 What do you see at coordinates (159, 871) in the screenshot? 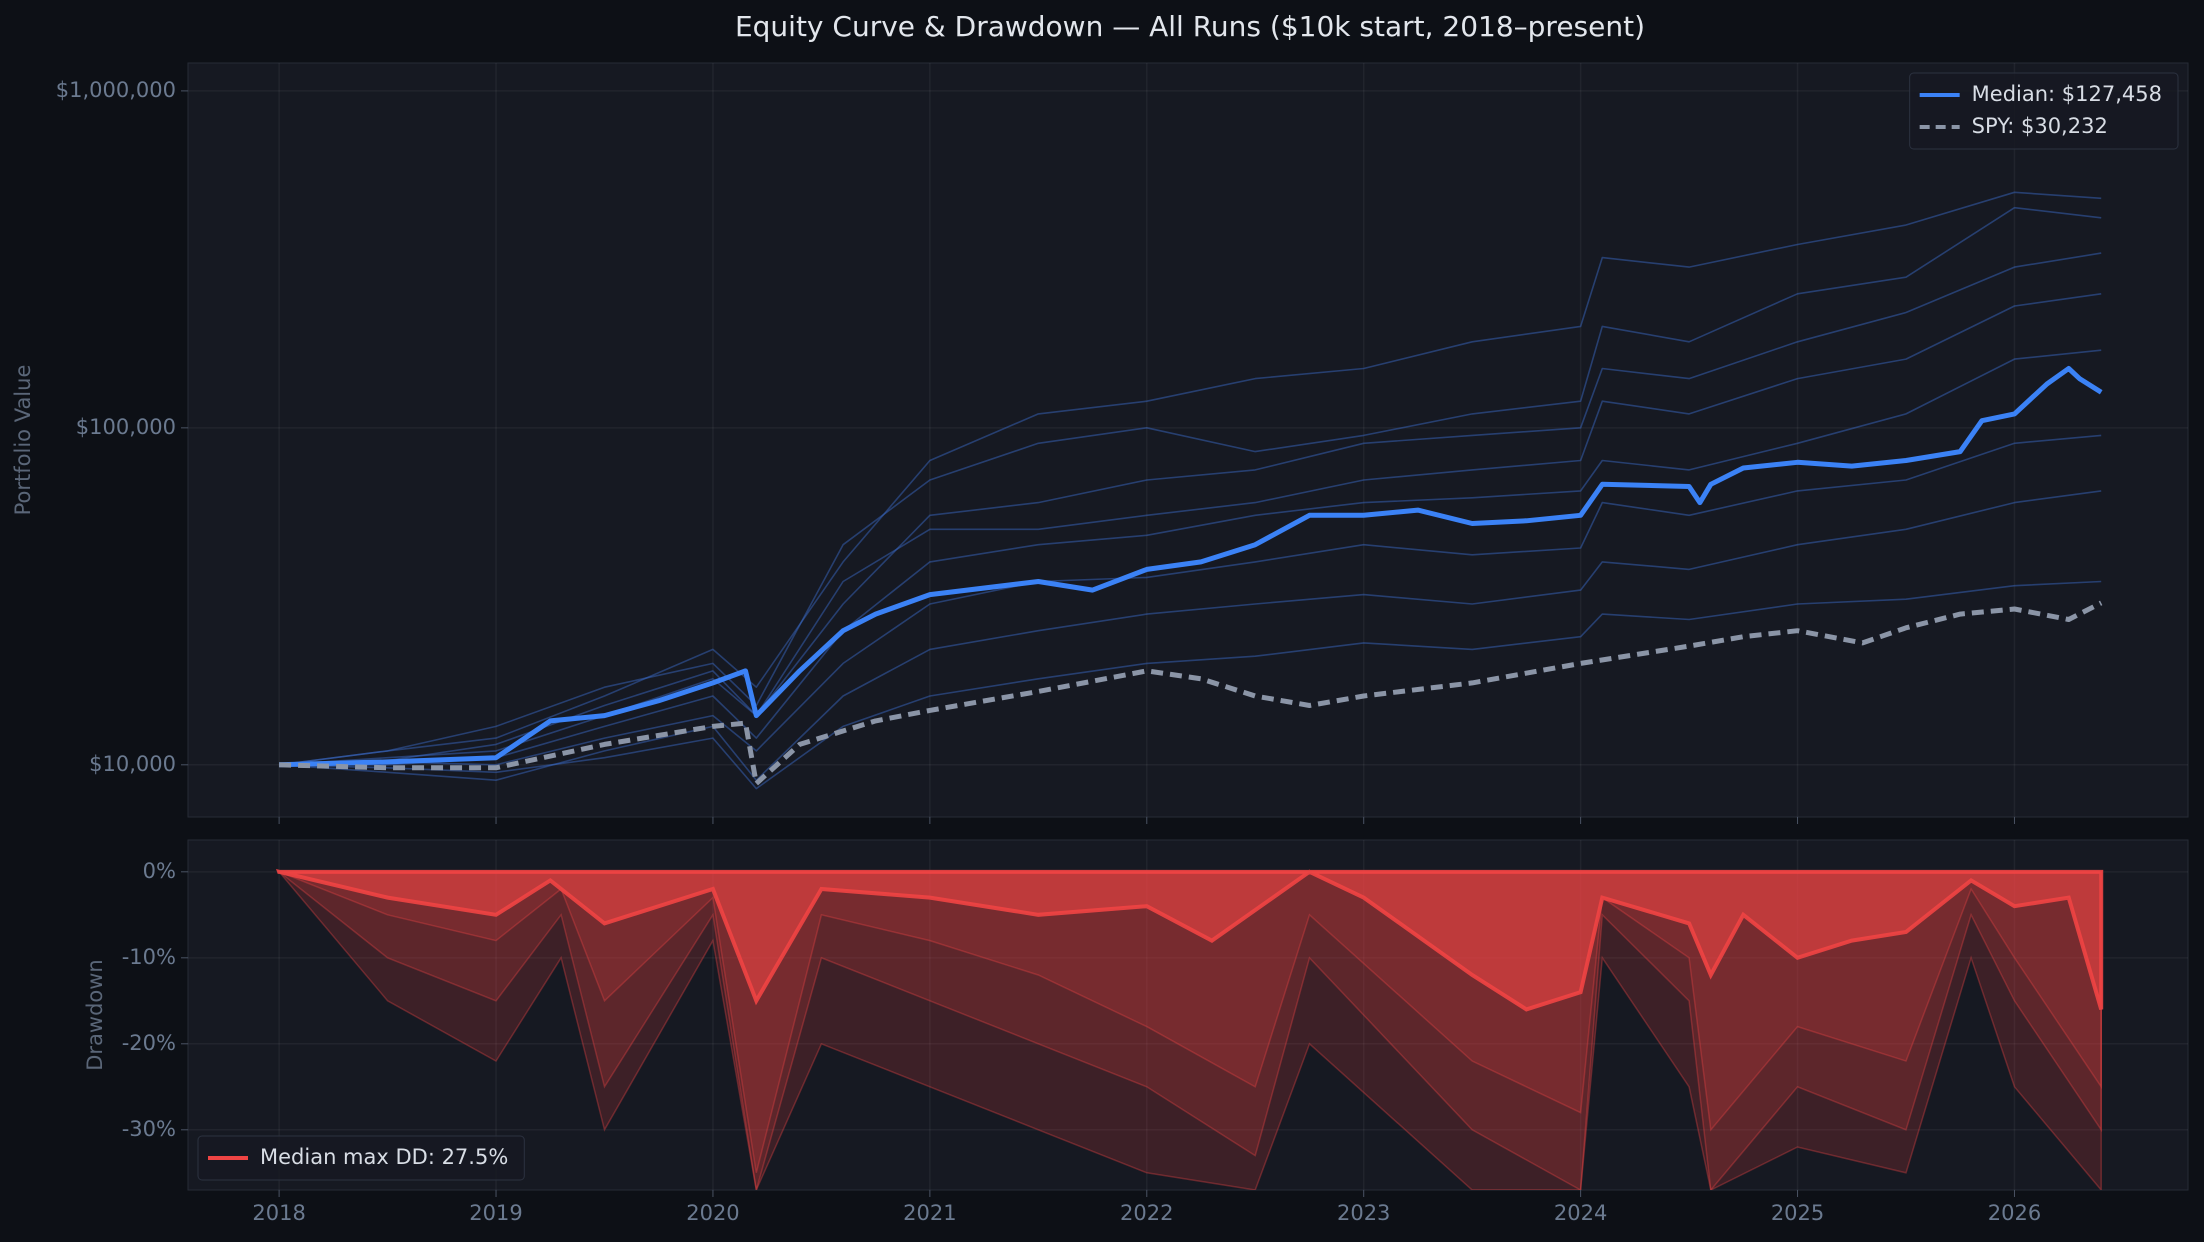
I see `y-tick-label: 0%` at bounding box center [159, 871].